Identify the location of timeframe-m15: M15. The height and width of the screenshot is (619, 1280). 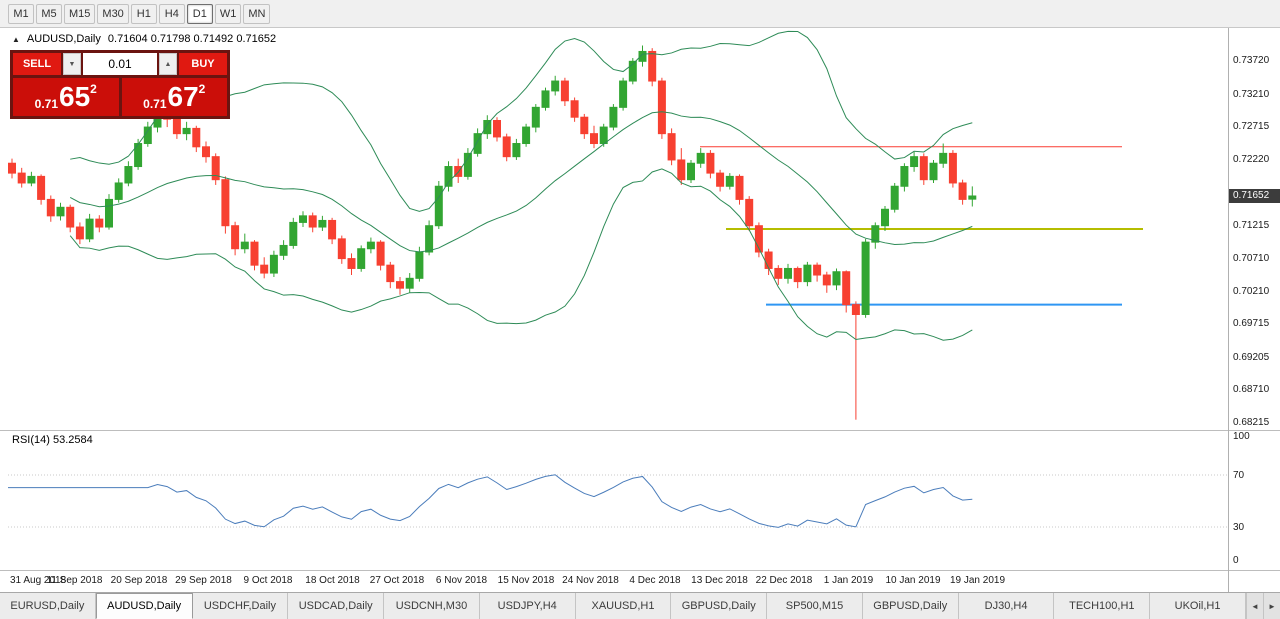
(80, 13).